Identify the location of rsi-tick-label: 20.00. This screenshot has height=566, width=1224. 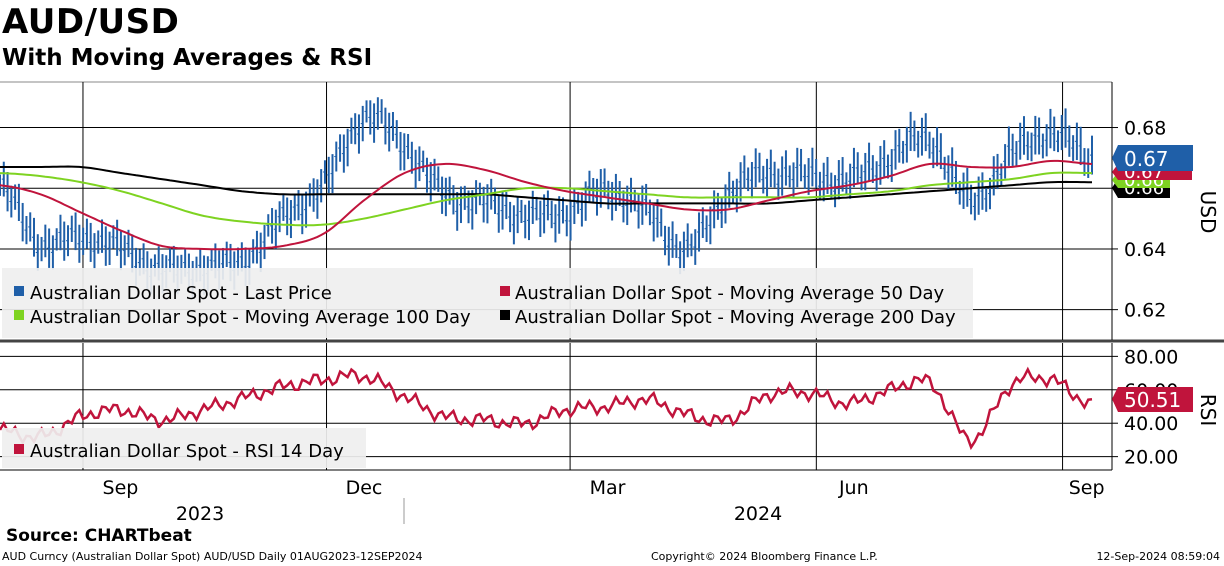
(1151, 458).